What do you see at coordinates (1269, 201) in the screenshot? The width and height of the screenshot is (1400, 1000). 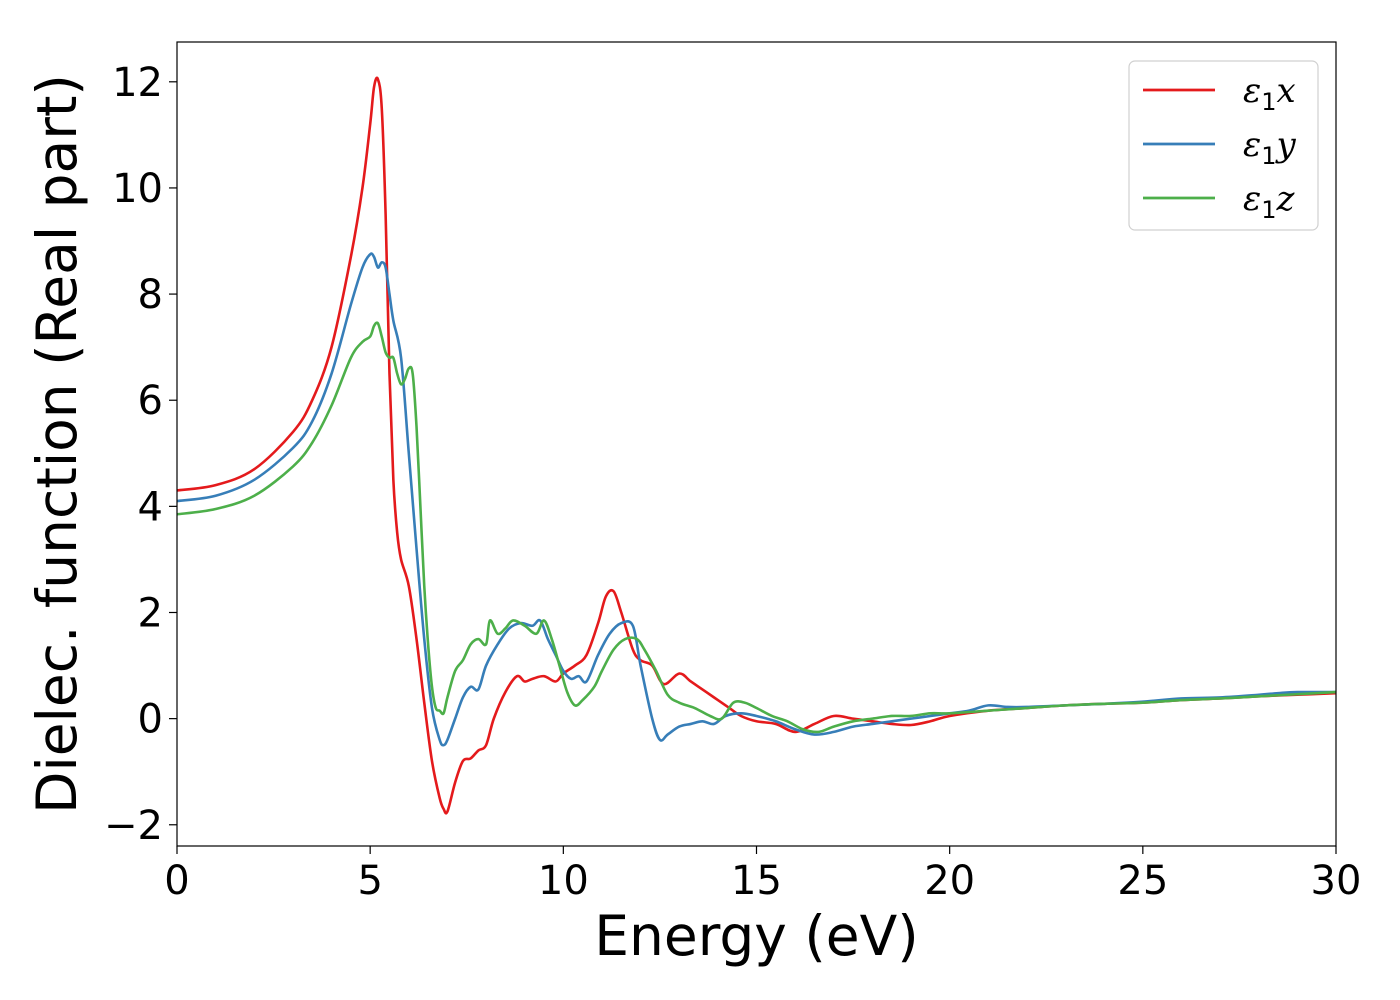 I see `legend-label-z: ε1z` at bounding box center [1269, 201].